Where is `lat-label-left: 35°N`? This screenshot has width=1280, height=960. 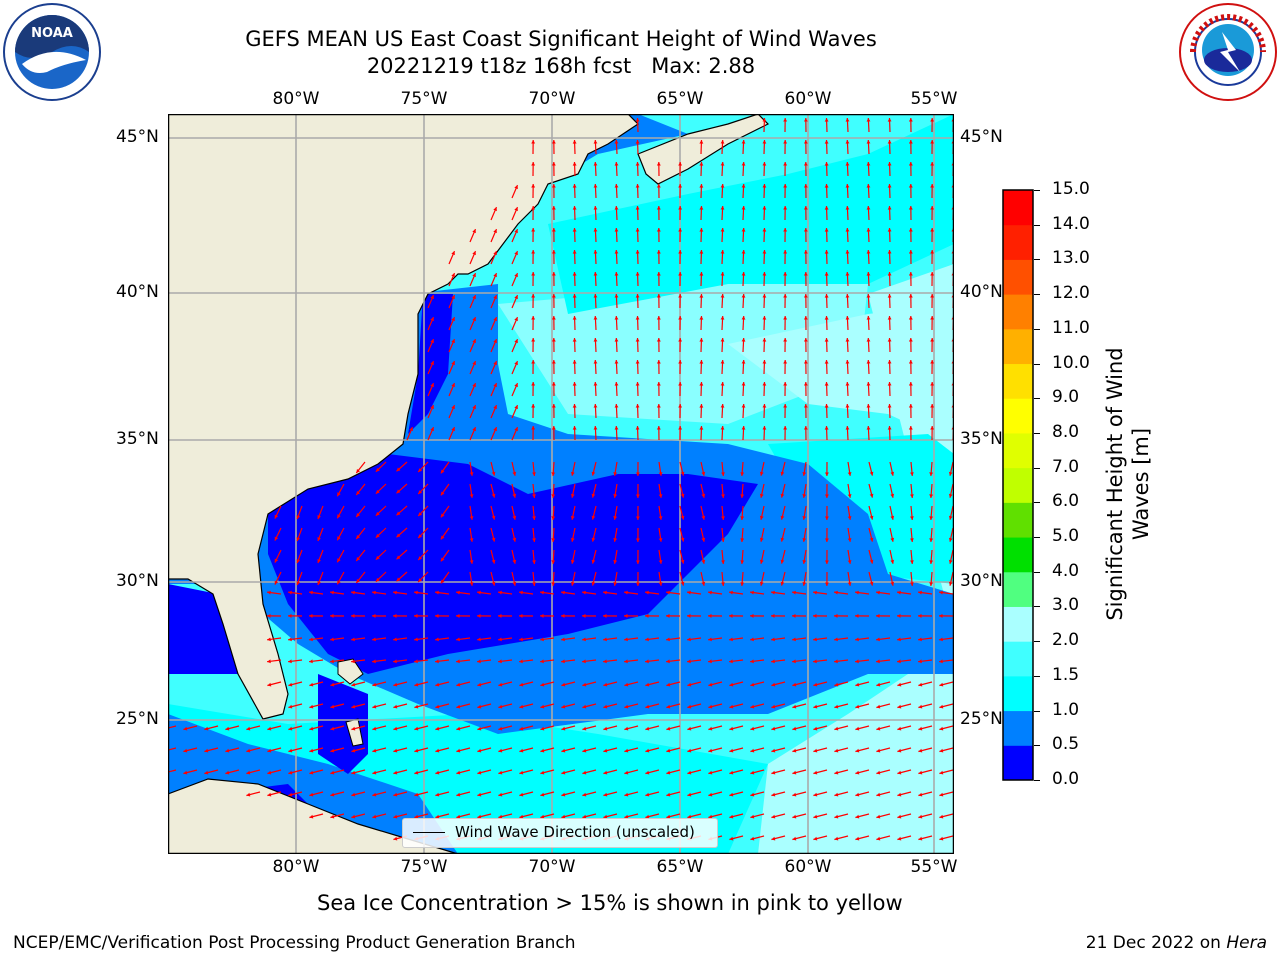
lat-label-left: 35°N is located at coordinates (137, 439).